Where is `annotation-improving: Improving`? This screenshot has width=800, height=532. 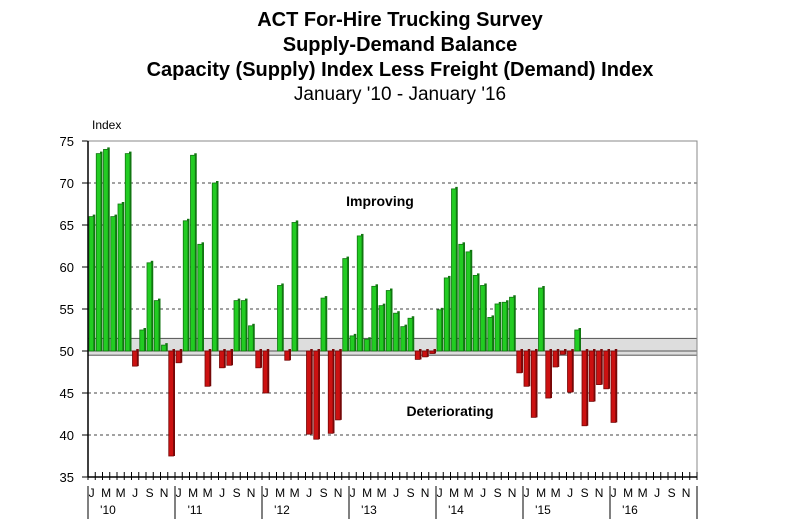 annotation-improving: Improving is located at coordinates (380, 201).